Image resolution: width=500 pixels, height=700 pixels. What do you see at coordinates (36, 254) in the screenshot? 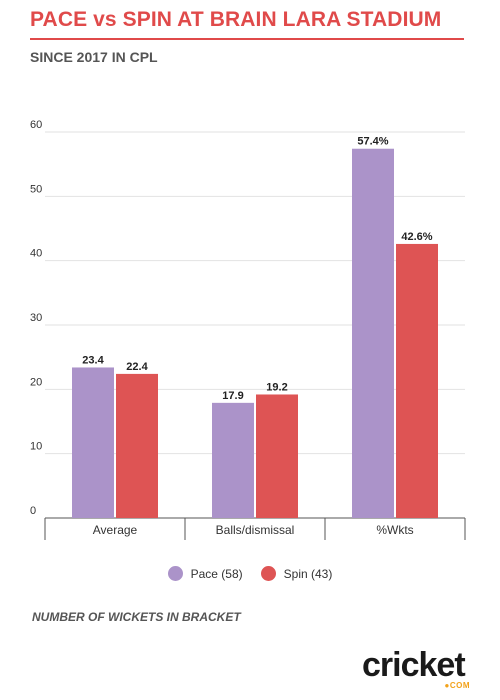
I see `y-tick-label: 40` at bounding box center [36, 254].